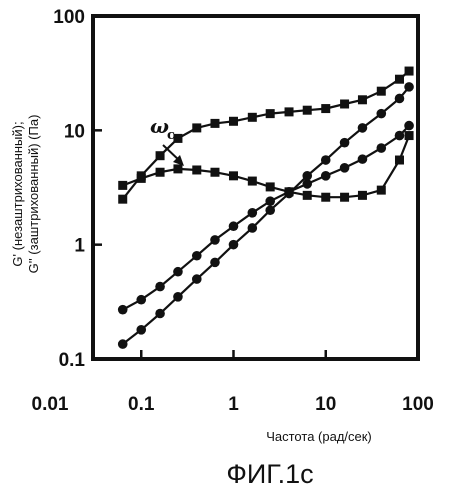 The height and width of the screenshot is (500, 474). Describe the element at coordinates (159, 126) in the screenshot. I see `omega-c-annotation: ω` at that location.